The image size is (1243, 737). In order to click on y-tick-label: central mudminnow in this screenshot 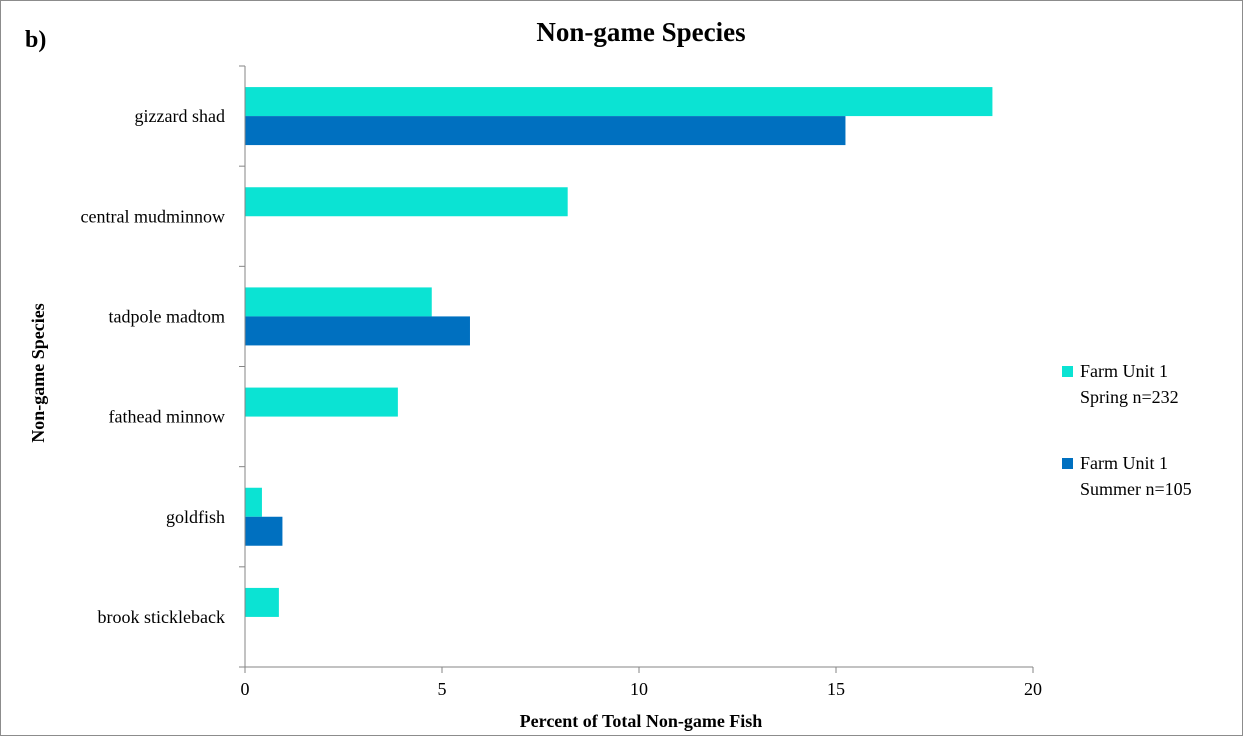, I will do `click(153, 216)`.